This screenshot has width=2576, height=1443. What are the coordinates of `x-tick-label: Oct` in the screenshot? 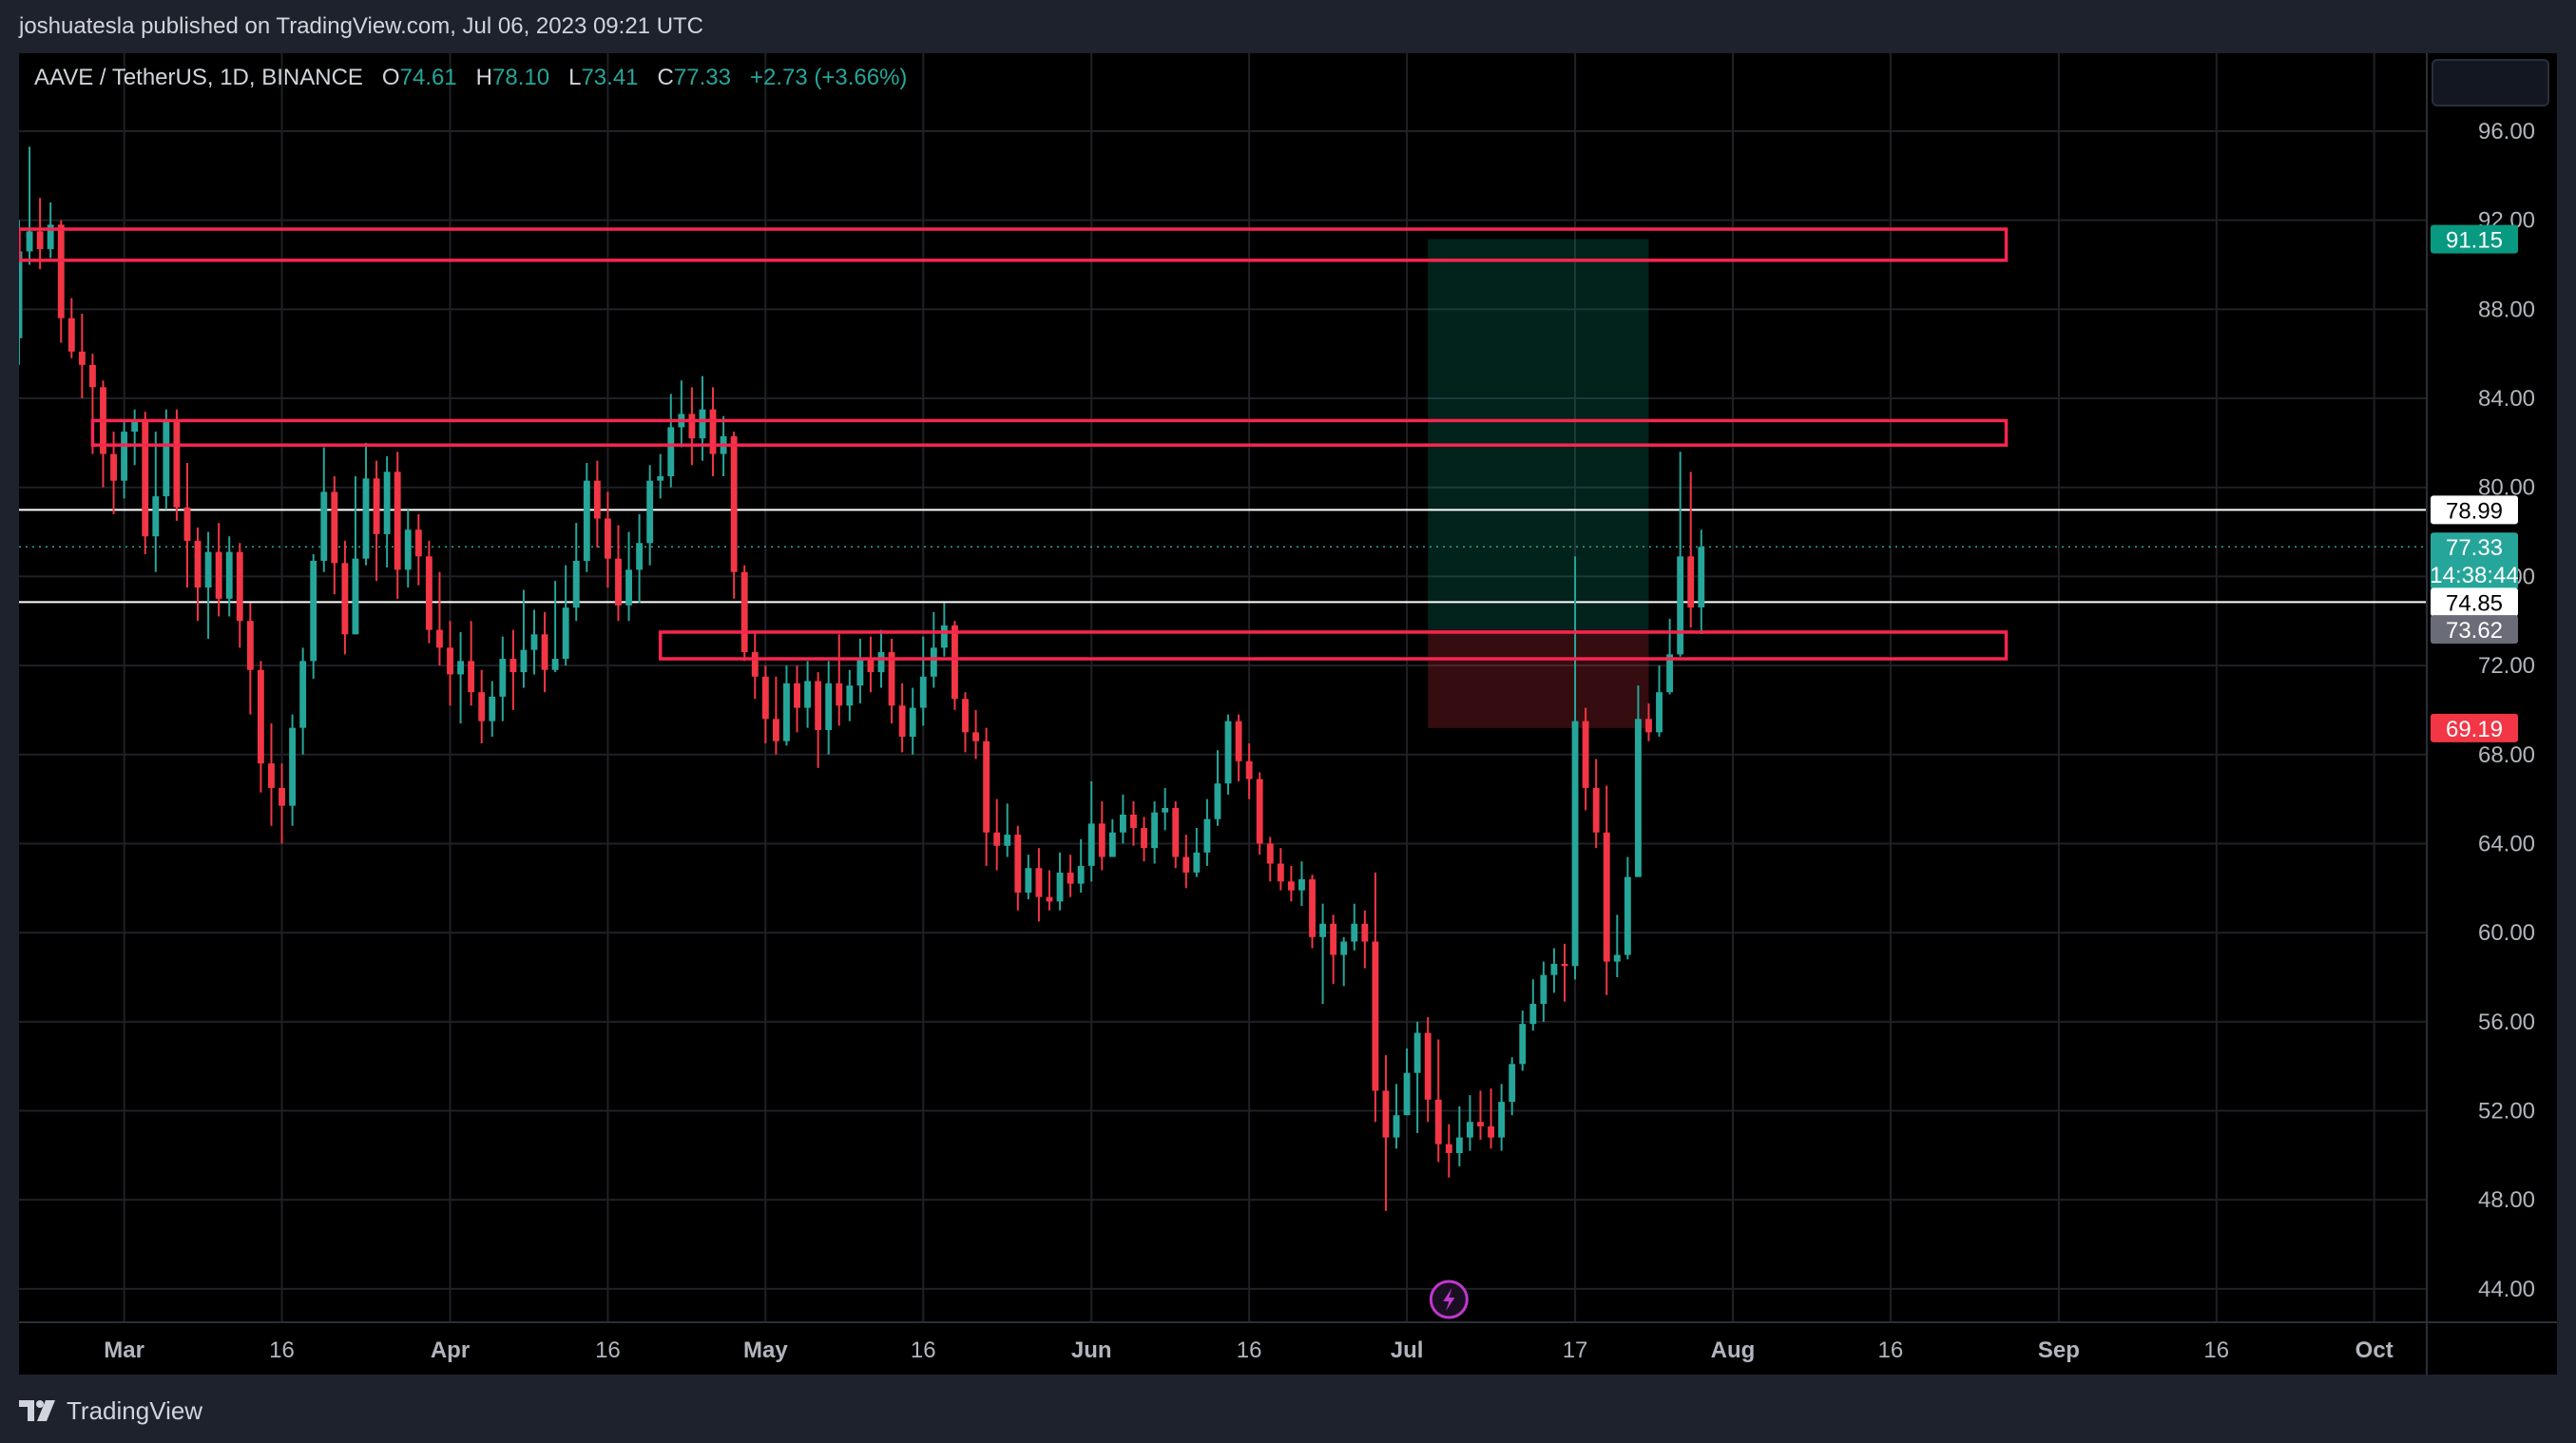 It's located at (2374, 1350).